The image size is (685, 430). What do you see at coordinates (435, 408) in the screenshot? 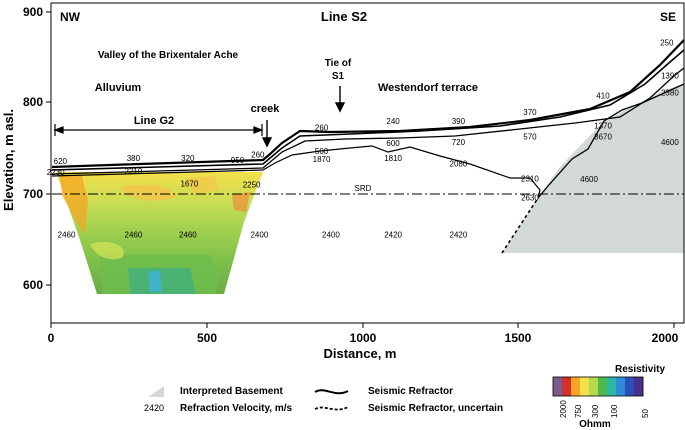
I see `refractor-uncertain-legend-label: Seismic Refractor, uncertain` at bounding box center [435, 408].